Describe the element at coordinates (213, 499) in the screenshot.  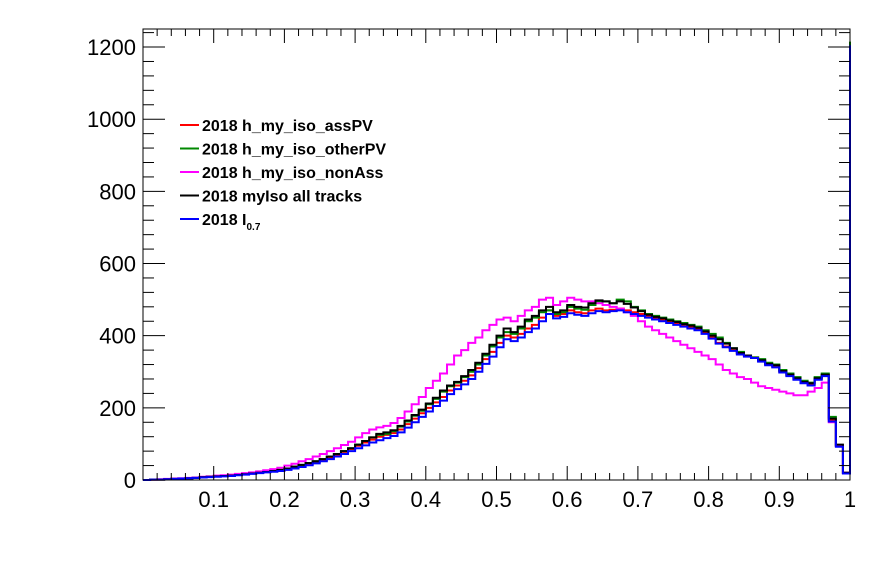
I see `x-tick-label: 0.1` at that location.